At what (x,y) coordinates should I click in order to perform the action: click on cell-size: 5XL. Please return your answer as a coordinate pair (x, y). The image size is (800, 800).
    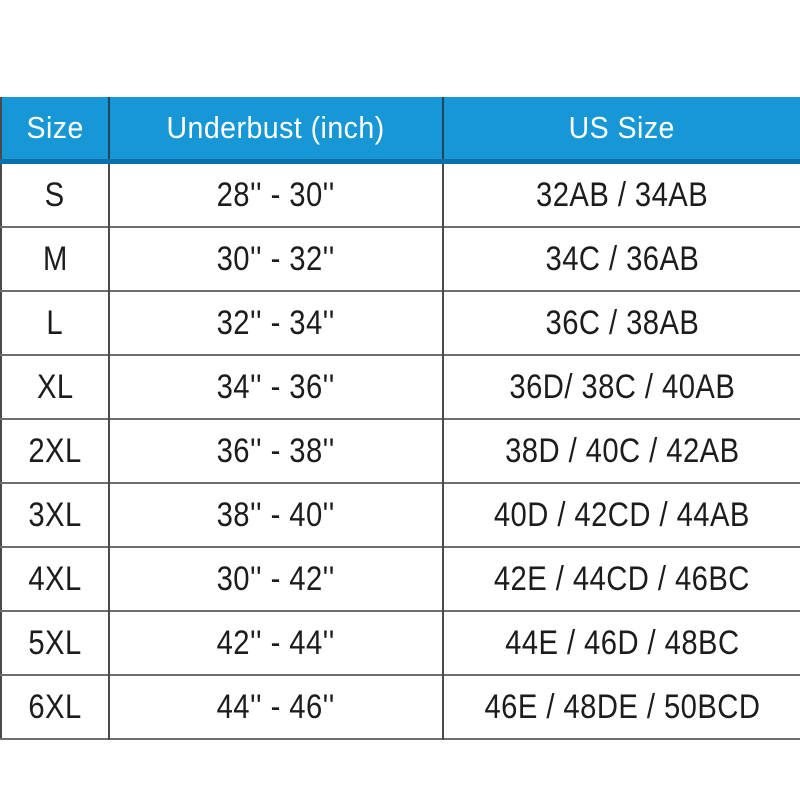
    Looking at the image, I should click on (55, 642).